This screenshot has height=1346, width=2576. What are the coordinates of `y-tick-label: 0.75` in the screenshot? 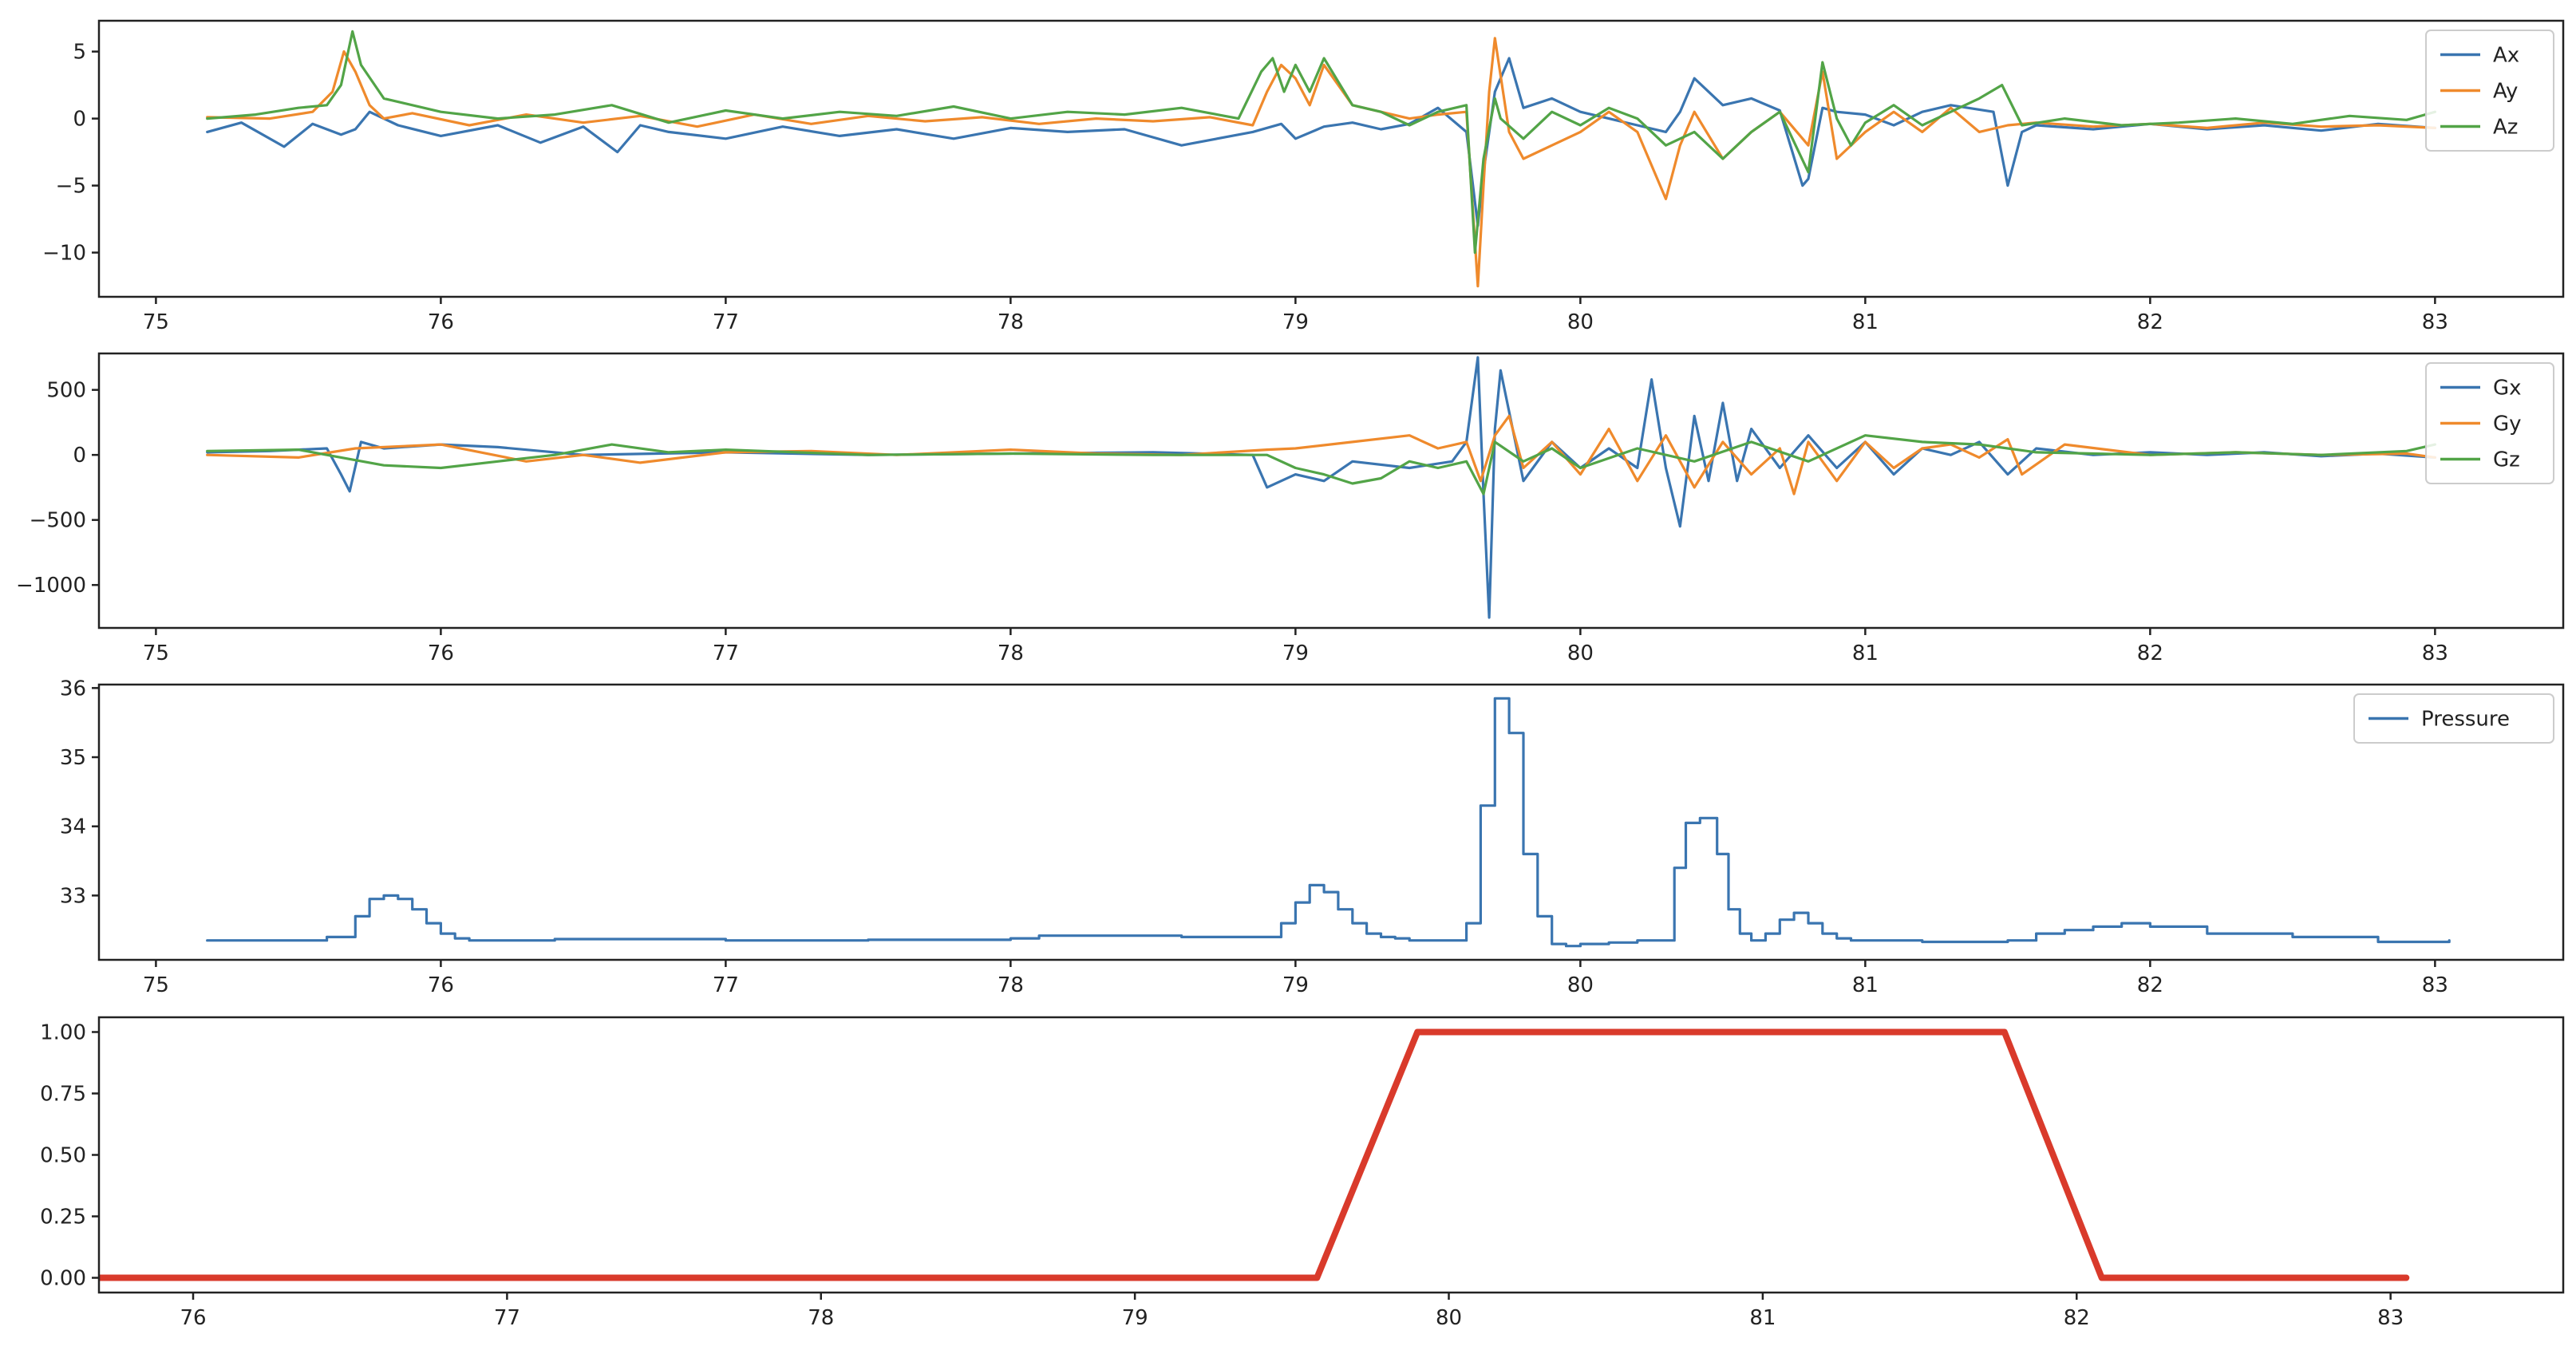 It's located at (63, 1094).